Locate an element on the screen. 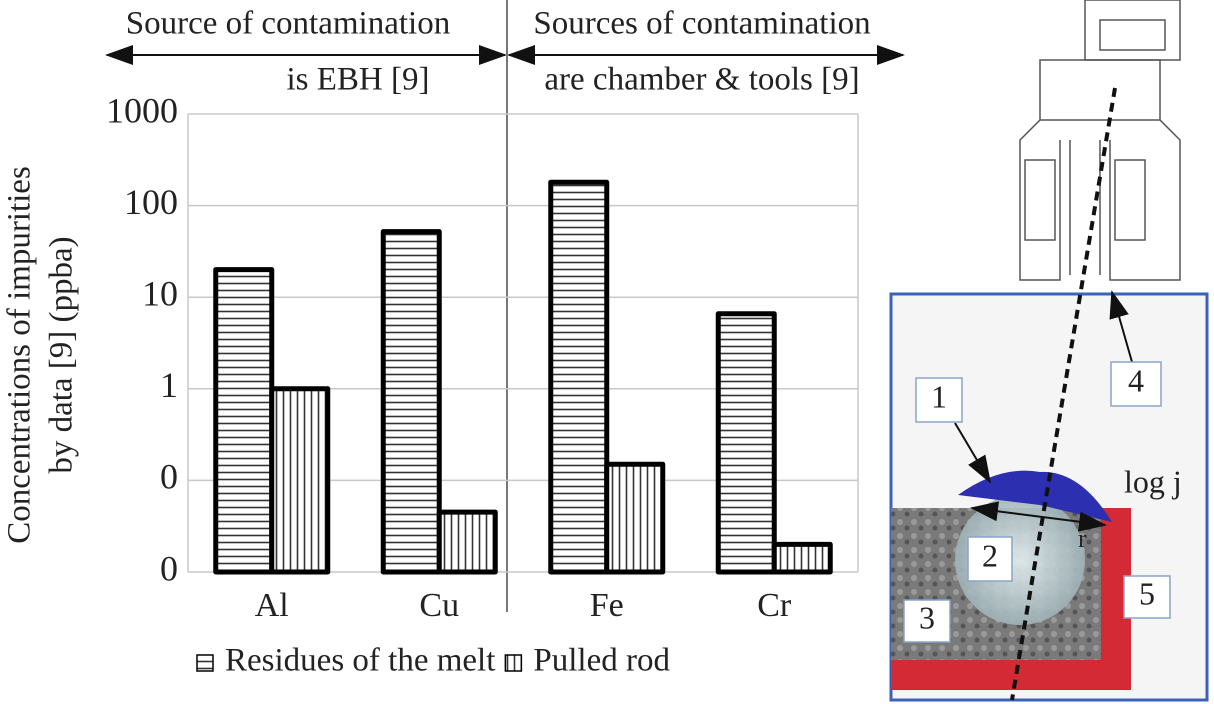 The width and height of the screenshot is (1214, 704). x-tick-label: Cr is located at coordinates (774, 605).